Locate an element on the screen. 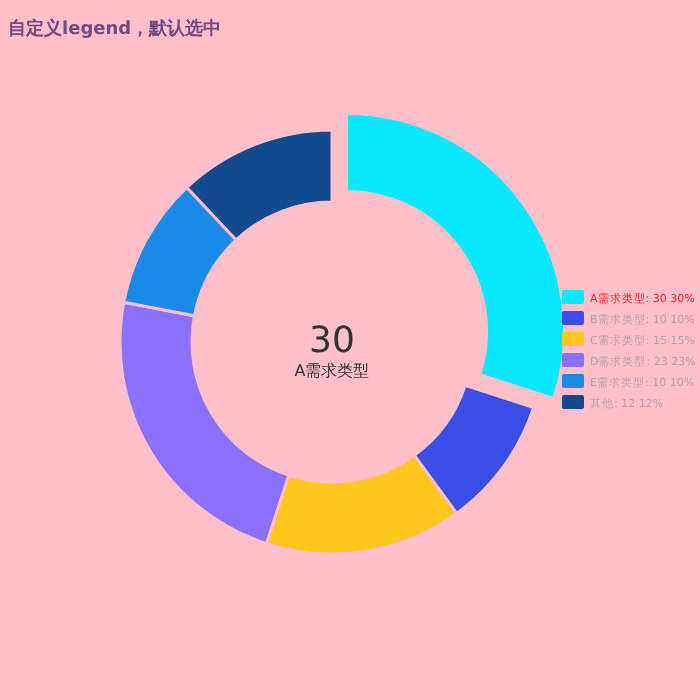 Image resolution: width=700 pixels, height=700 pixels. chart-title: 自定义legend，默认选中 is located at coordinates (115, 29).